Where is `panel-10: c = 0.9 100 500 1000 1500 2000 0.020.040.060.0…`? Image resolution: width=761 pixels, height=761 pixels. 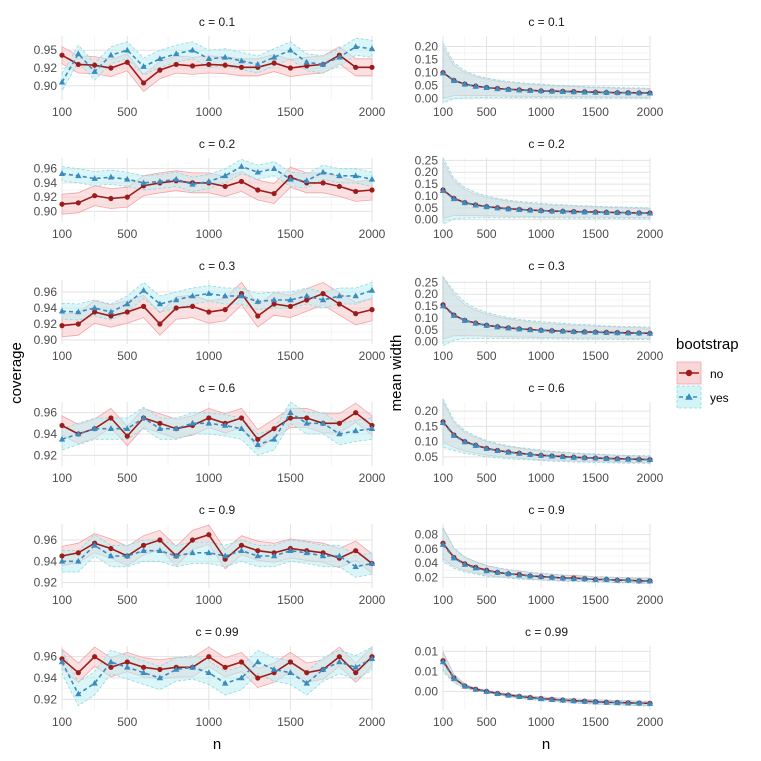 panel-10: c = 0.9 100 500 1000 1500 2000 0.020.040.060.0… is located at coordinates (539, 555).